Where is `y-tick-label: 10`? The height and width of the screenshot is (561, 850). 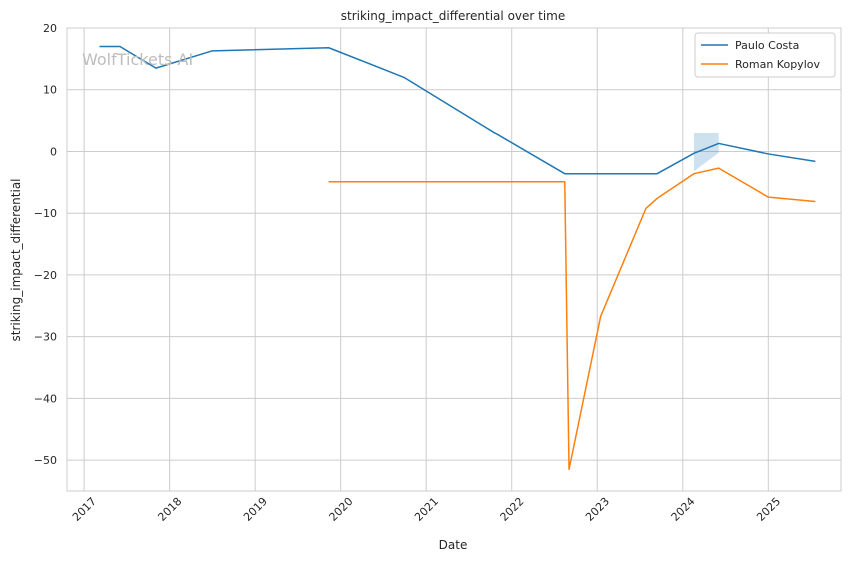
y-tick-label: 10 is located at coordinates (50, 90).